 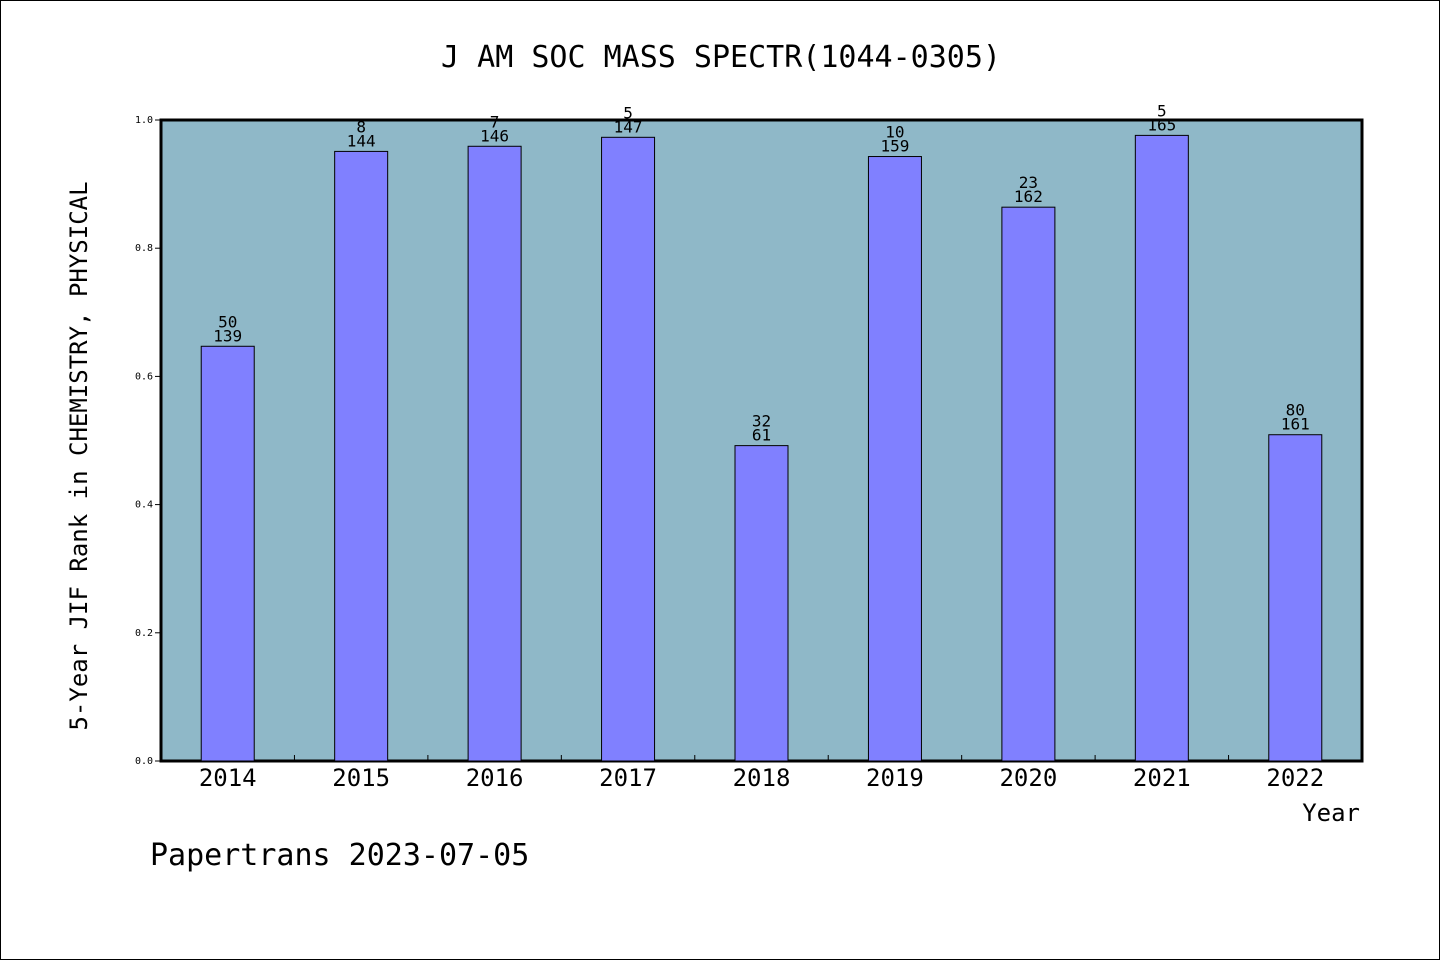 What do you see at coordinates (628, 449) in the screenshot?
I see `bar-2017` at bounding box center [628, 449].